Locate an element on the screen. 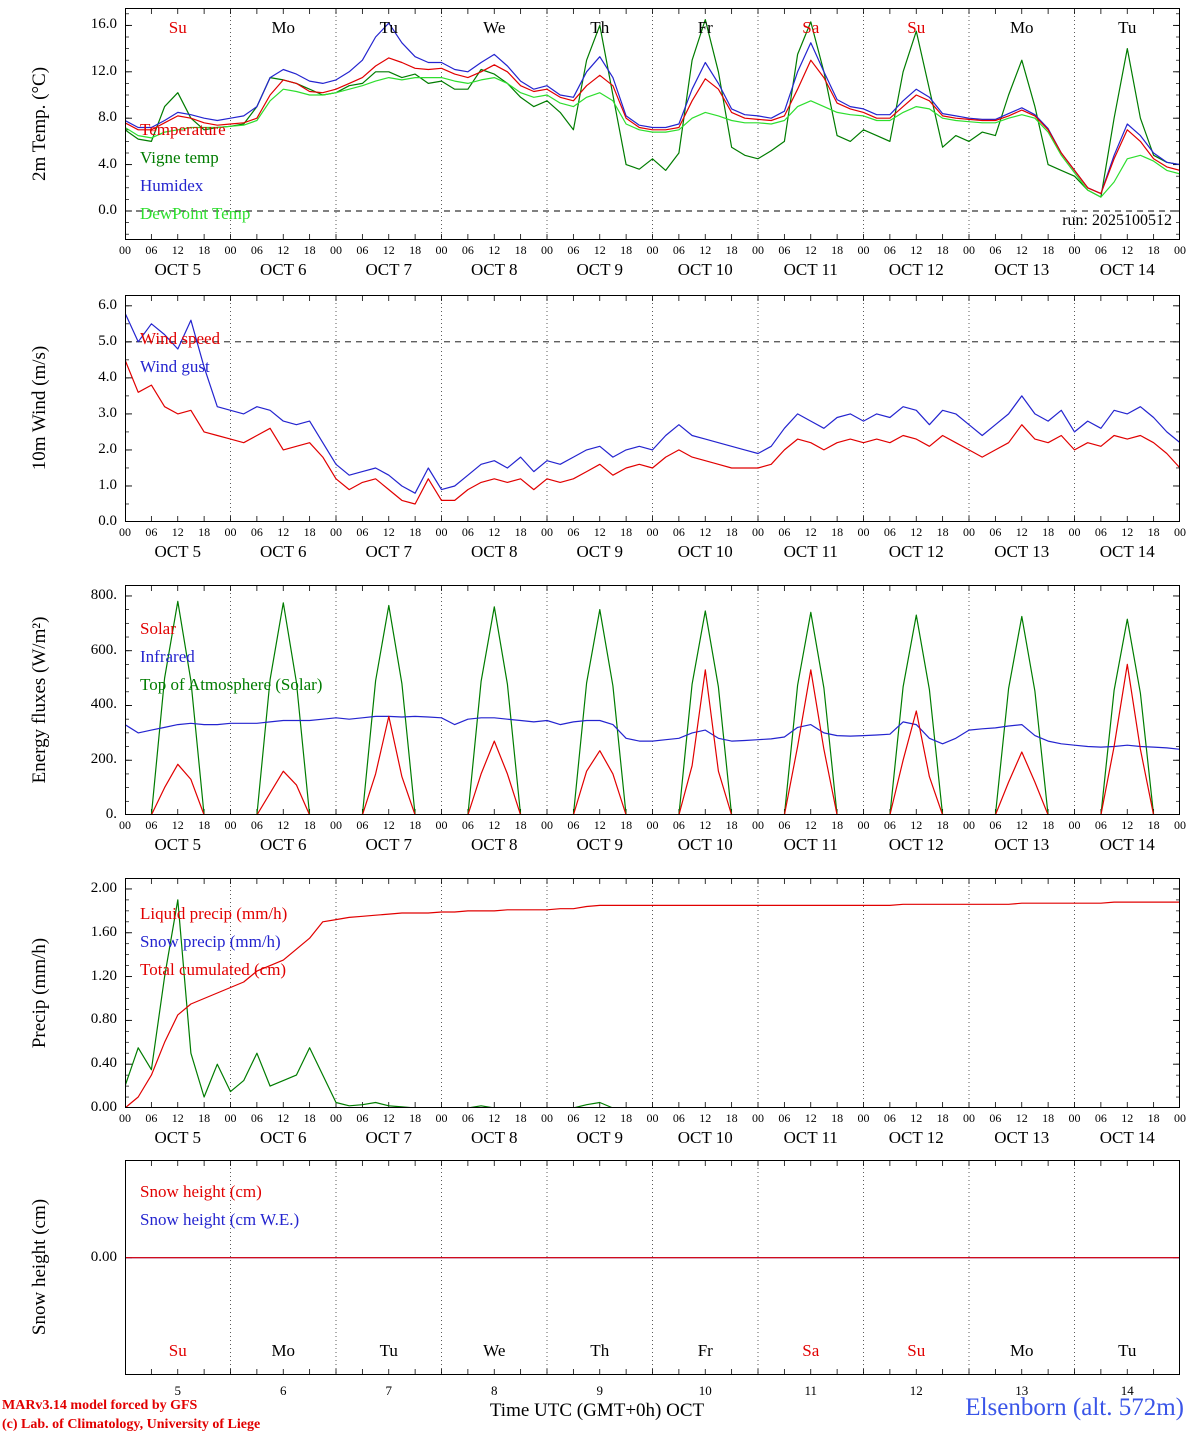  series-liquid-precip-mm-h- is located at coordinates (652, 1003).